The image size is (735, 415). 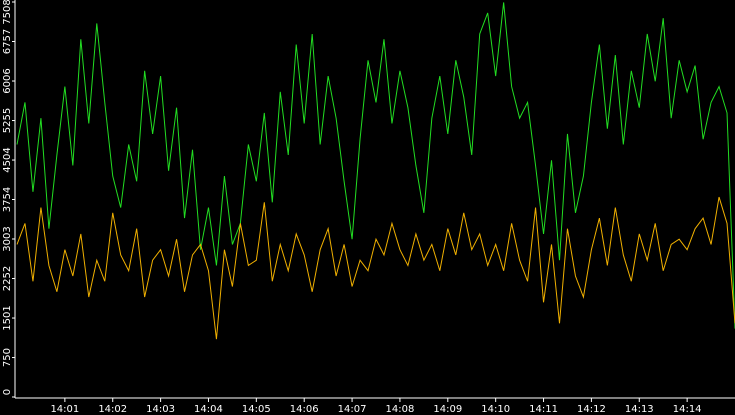 I want to click on y-tick-label: 3754, so click(x=7, y=199).